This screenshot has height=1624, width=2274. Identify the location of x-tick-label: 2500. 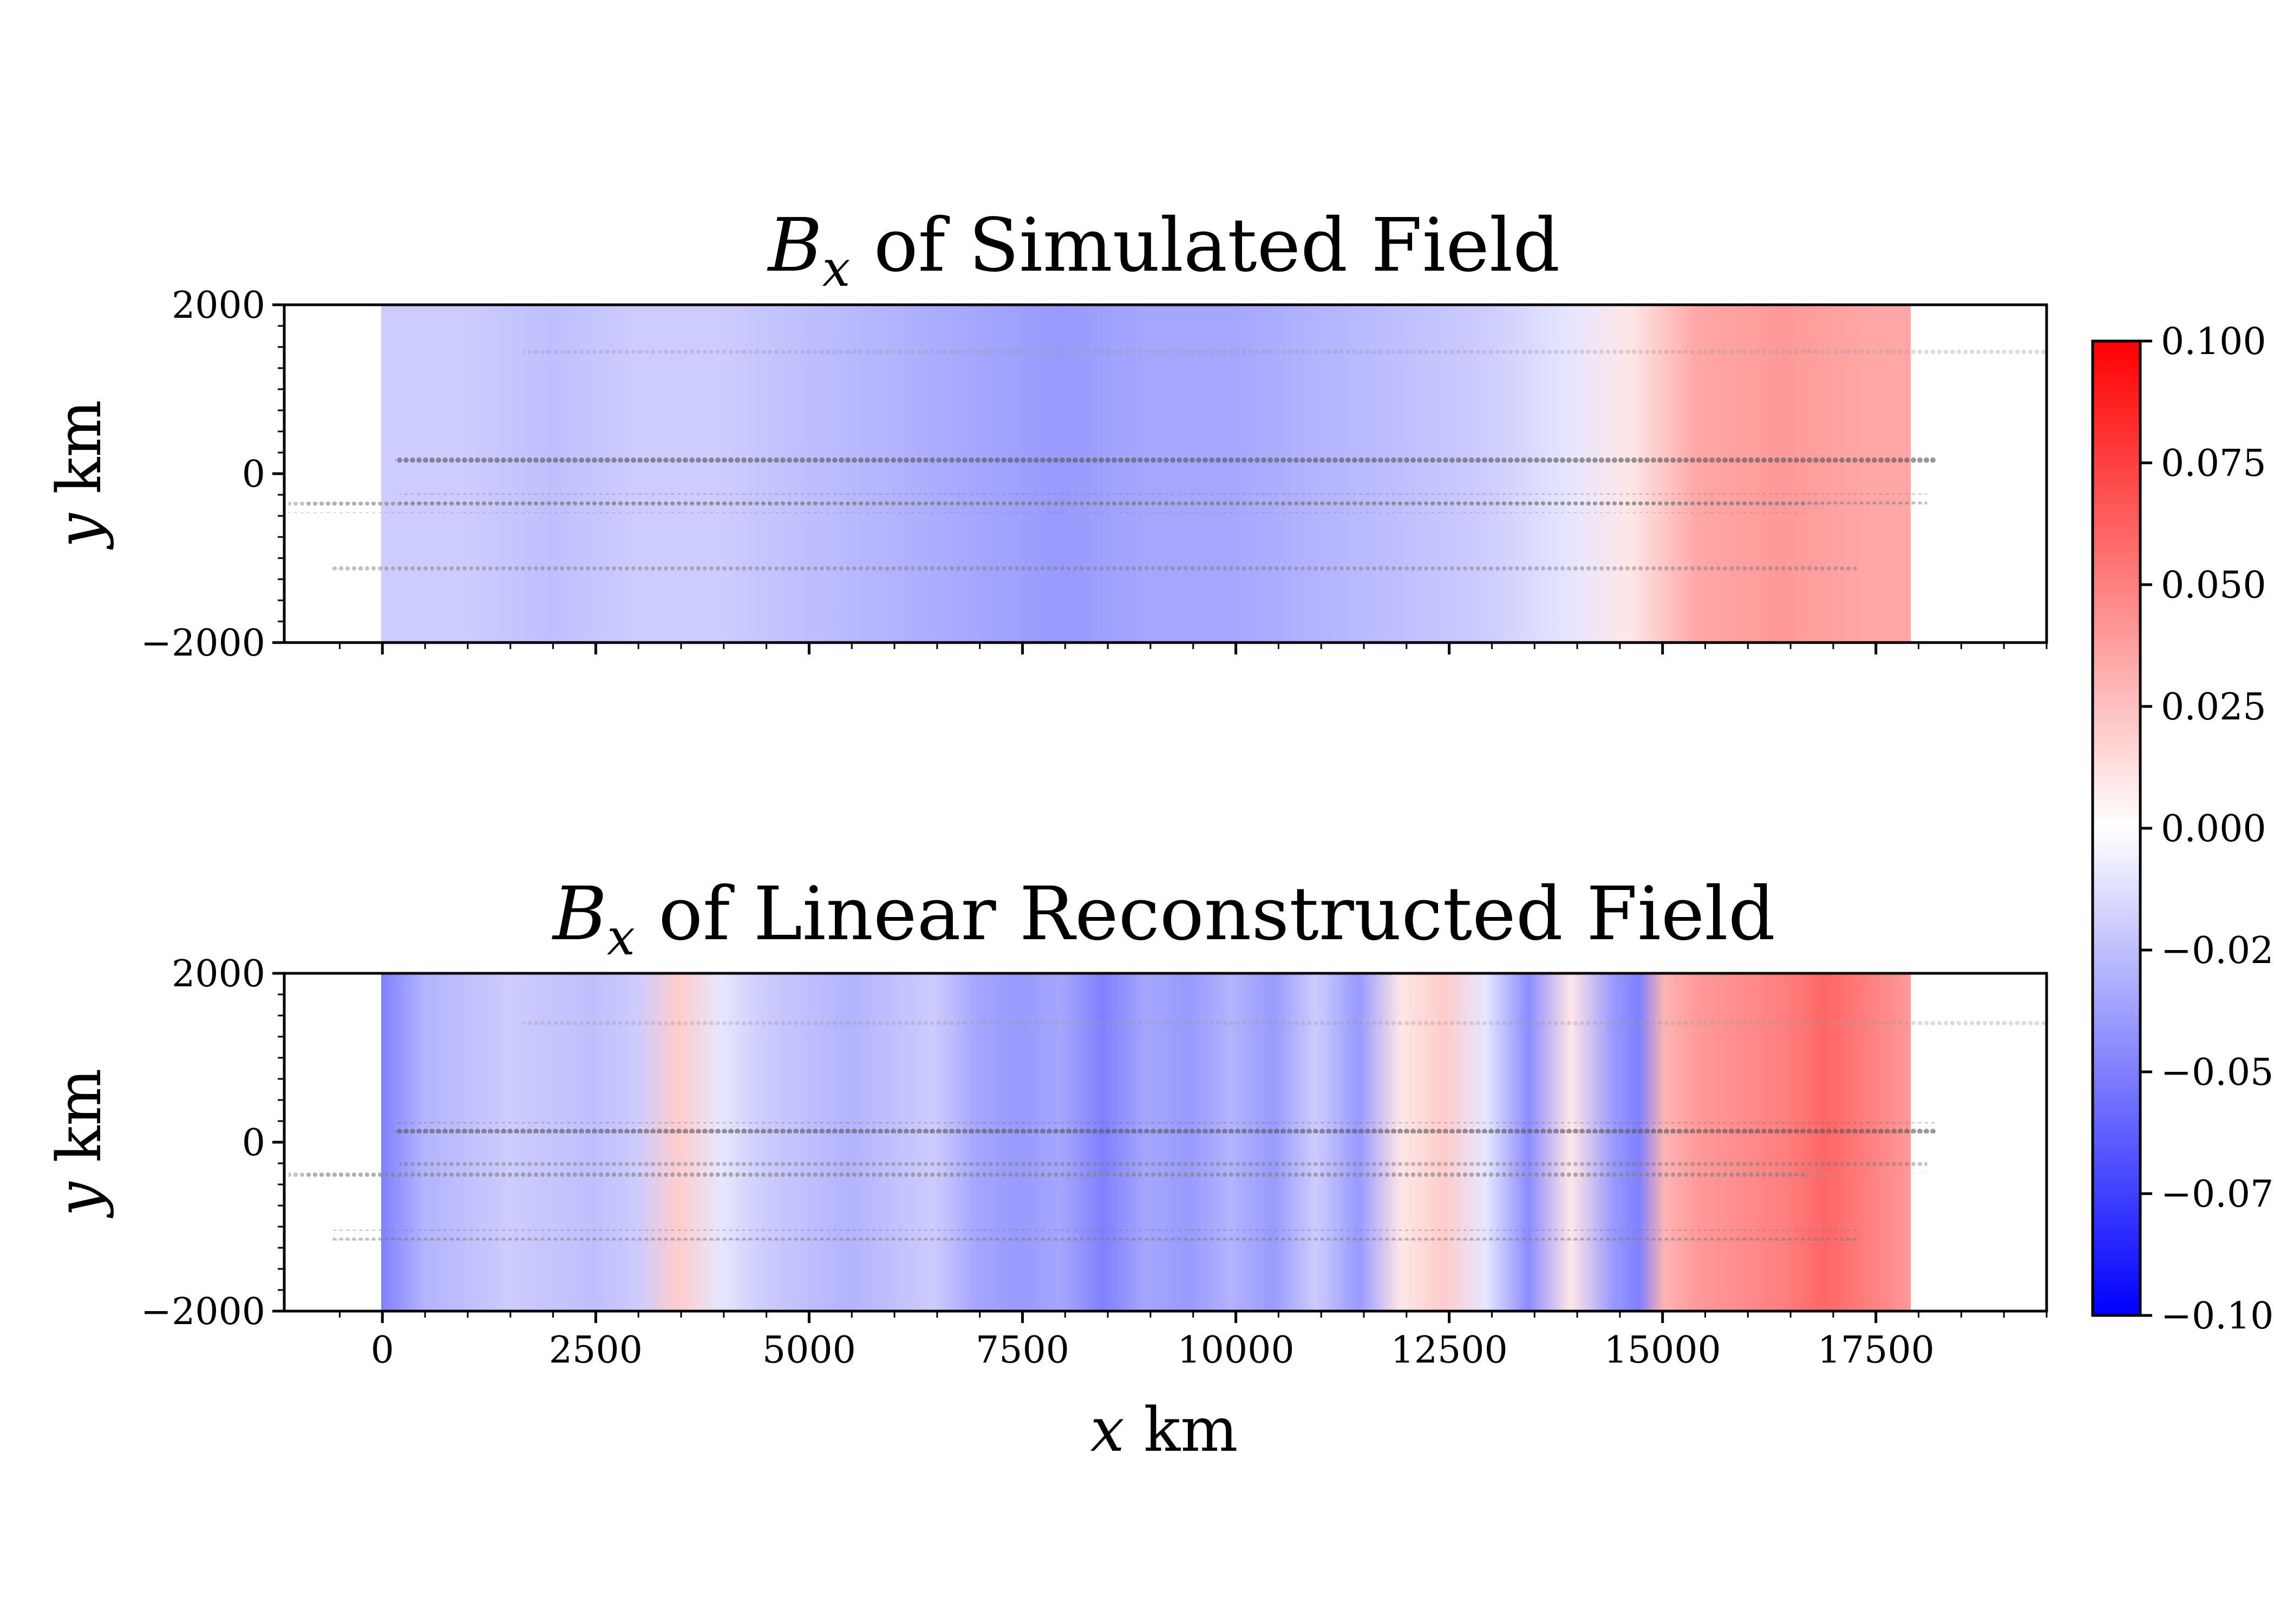
(596, 1350).